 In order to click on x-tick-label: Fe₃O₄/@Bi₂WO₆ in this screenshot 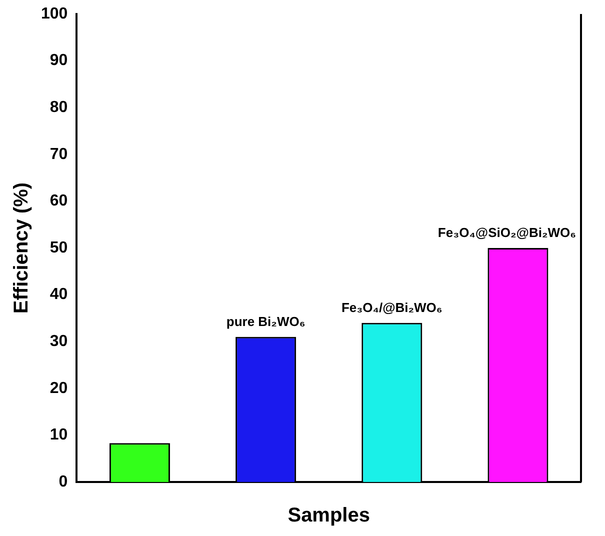, I will do `click(391, 307)`.